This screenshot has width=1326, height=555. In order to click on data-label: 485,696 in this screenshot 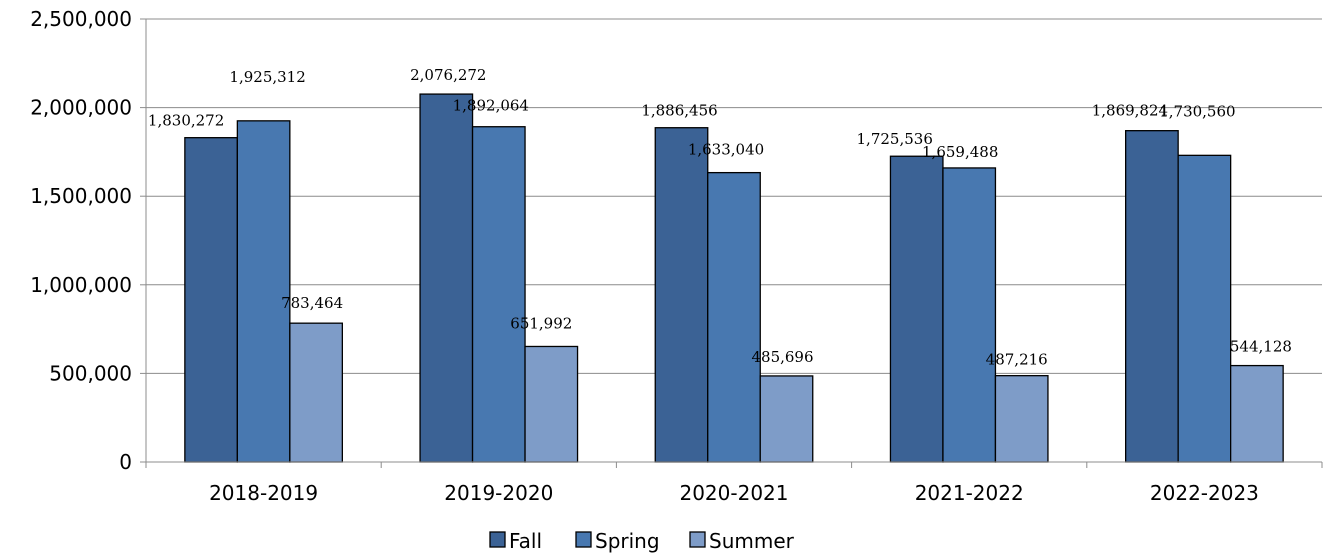, I will do `click(782, 357)`.